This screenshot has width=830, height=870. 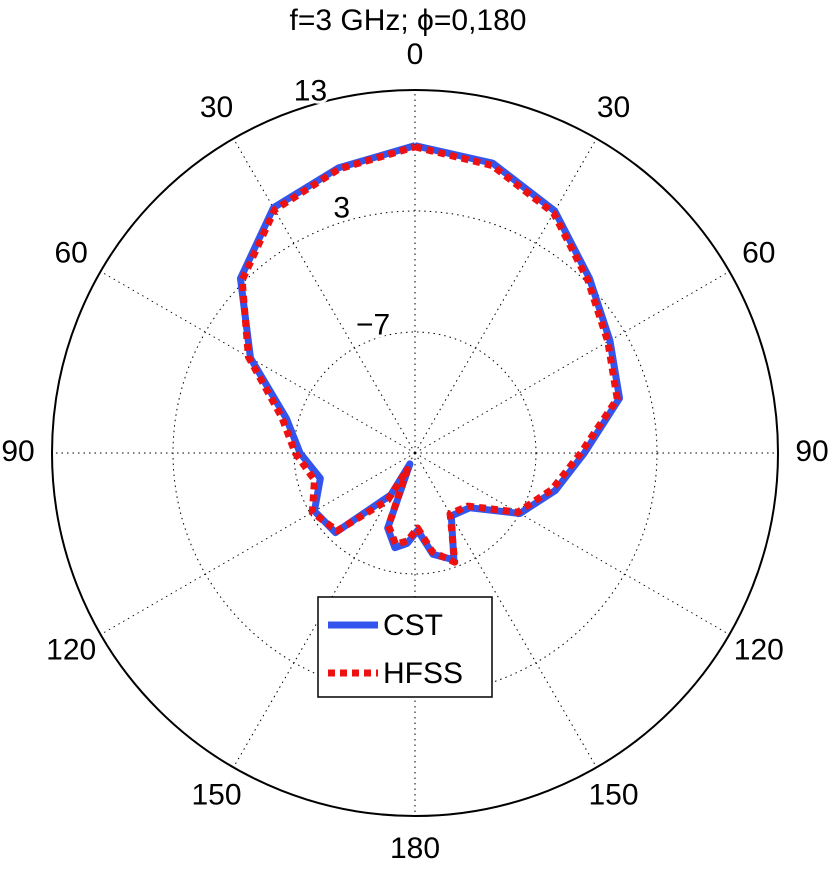 I want to click on legend-label: HFSS, so click(x=423, y=673).